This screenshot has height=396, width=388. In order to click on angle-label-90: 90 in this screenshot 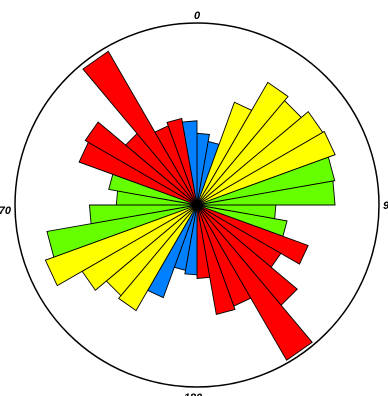, I will do `click(385, 206)`.